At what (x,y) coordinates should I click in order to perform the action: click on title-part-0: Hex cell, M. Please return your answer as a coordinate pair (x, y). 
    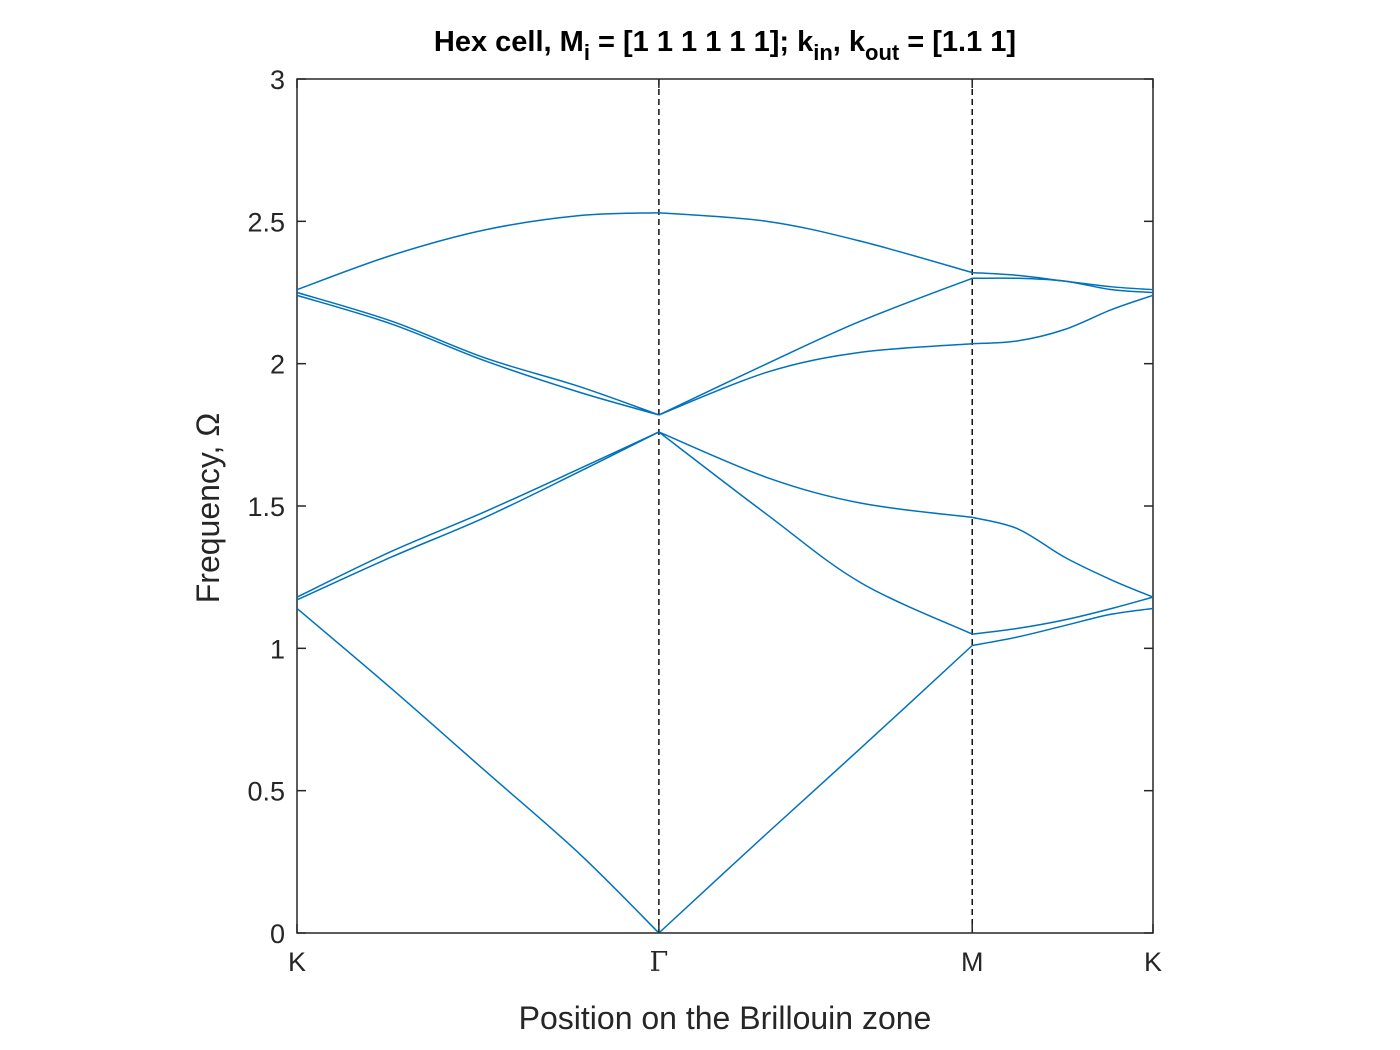
    Looking at the image, I should click on (509, 42).